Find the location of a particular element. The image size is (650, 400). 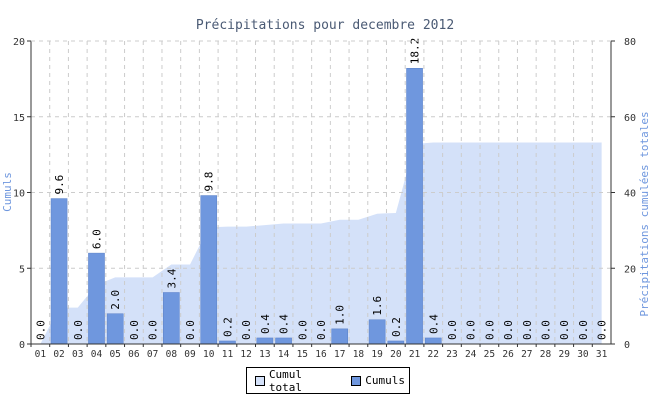

bar-label-16: 0.0 is located at coordinates (321, 330).